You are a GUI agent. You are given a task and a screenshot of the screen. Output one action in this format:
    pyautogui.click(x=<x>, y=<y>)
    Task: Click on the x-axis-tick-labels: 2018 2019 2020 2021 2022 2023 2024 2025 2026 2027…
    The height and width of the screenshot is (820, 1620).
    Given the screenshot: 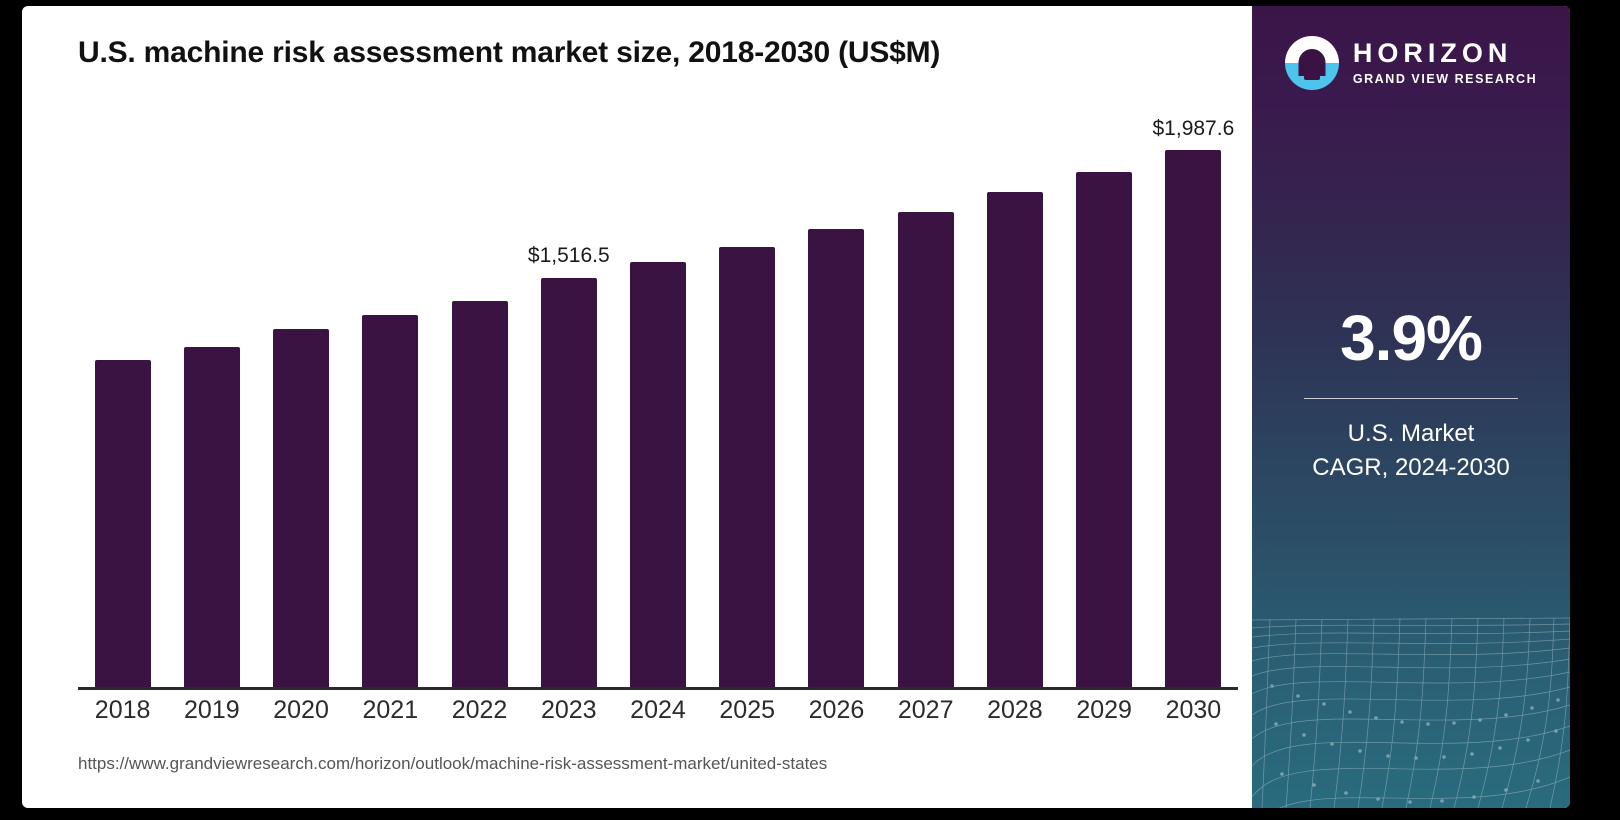 What is the action you would take?
    pyautogui.click(x=658, y=716)
    